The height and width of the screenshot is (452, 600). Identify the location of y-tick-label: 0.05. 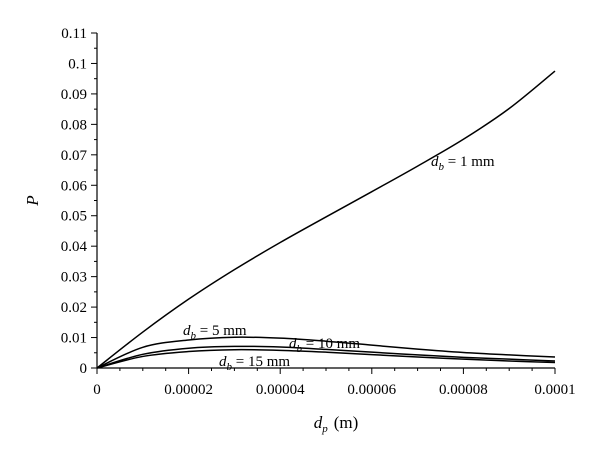
(74, 217).